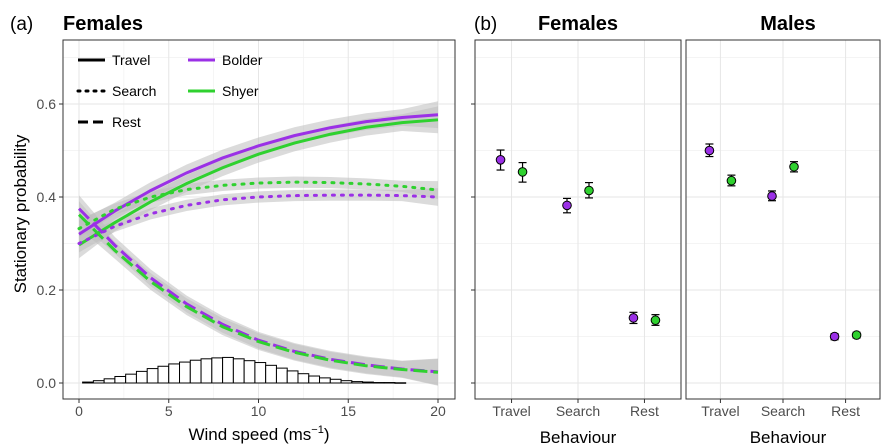 This screenshot has height=447, width=881. Describe the element at coordinates (47, 290) in the screenshot. I see `y-tick-label: 0.2` at that location.